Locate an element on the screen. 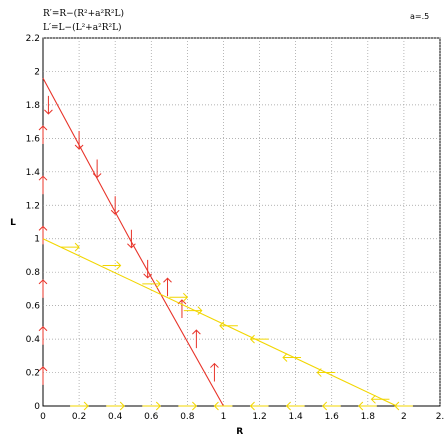 The width and height of the screenshot is (445, 437). y-tick-label: 2 is located at coordinates (37, 72).